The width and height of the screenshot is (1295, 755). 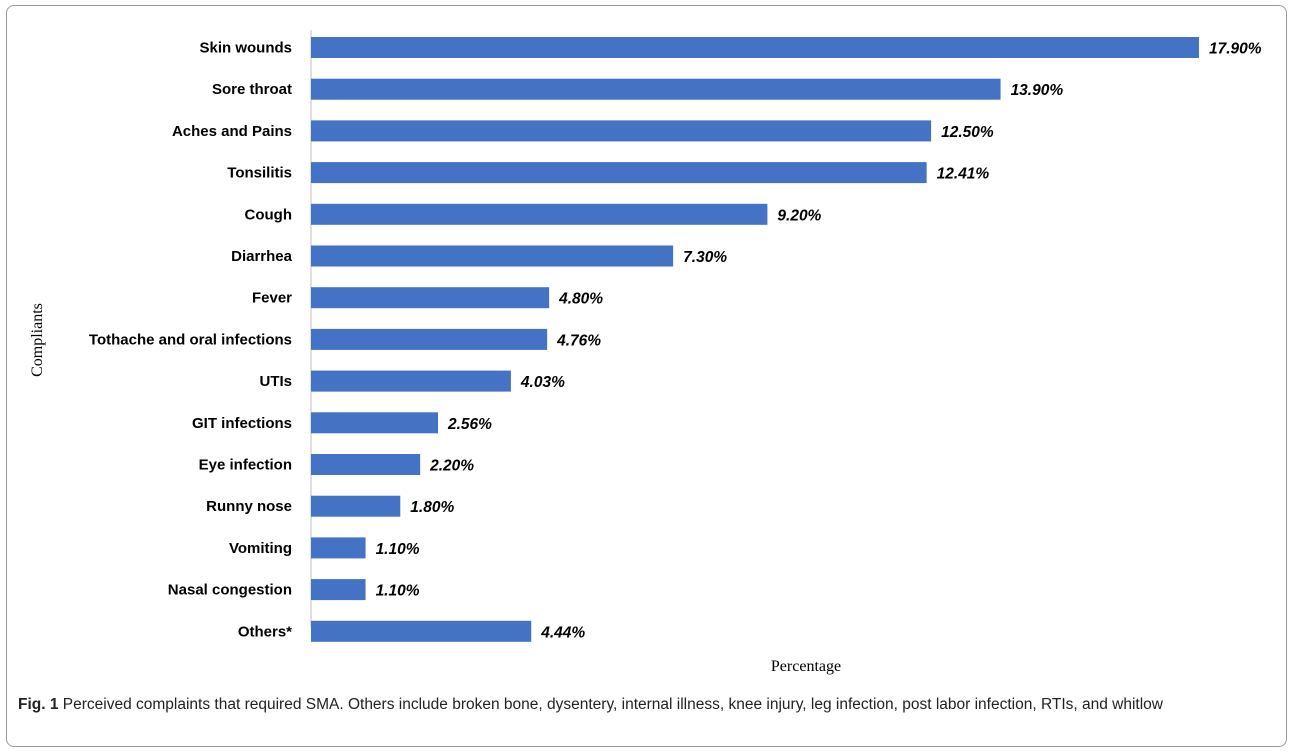 What do you see at coordinates (268, 214) in the screenshot?
I see `category-label: Cough` at bounding box center [268, 214].